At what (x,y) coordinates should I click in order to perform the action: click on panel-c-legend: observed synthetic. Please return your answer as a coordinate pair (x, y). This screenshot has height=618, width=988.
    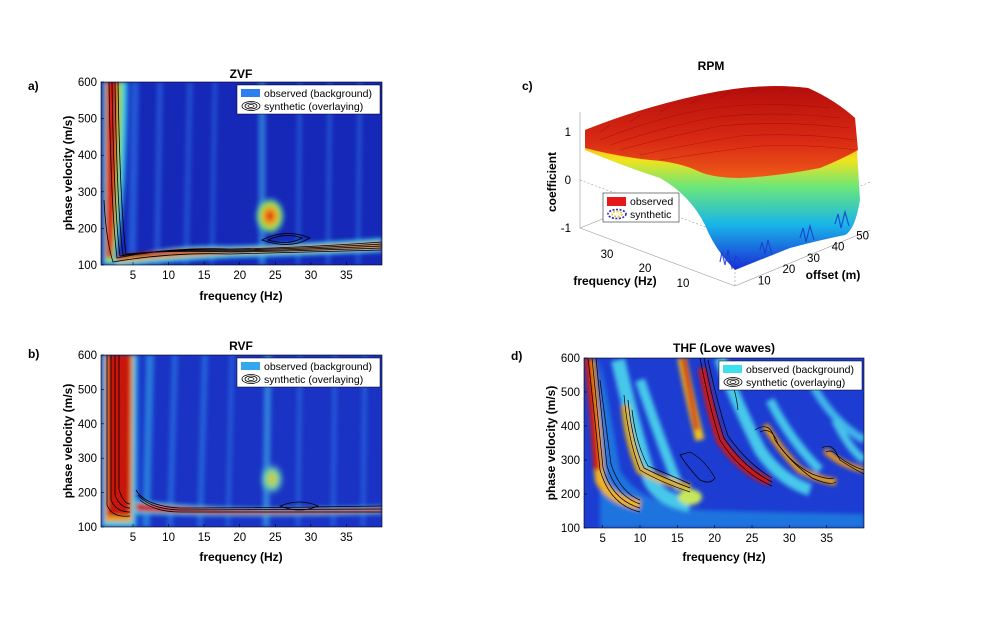
    Looking at the image, I should click on (641, 207).